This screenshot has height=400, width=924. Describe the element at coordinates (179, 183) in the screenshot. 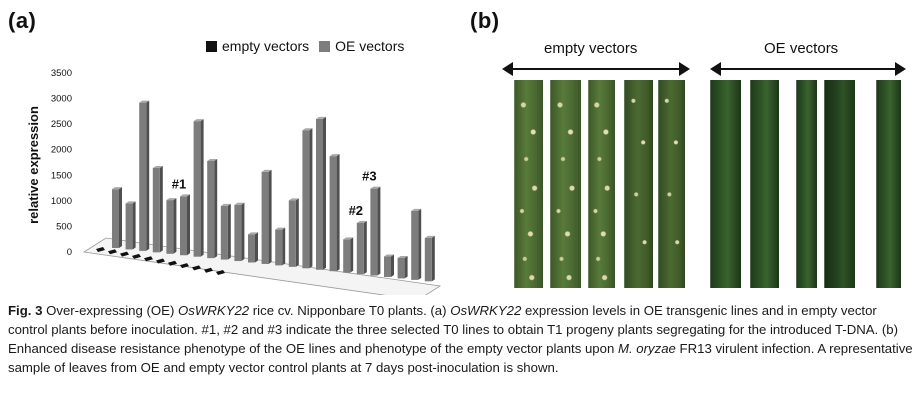

I see `line-label-n1: #1` at that location.